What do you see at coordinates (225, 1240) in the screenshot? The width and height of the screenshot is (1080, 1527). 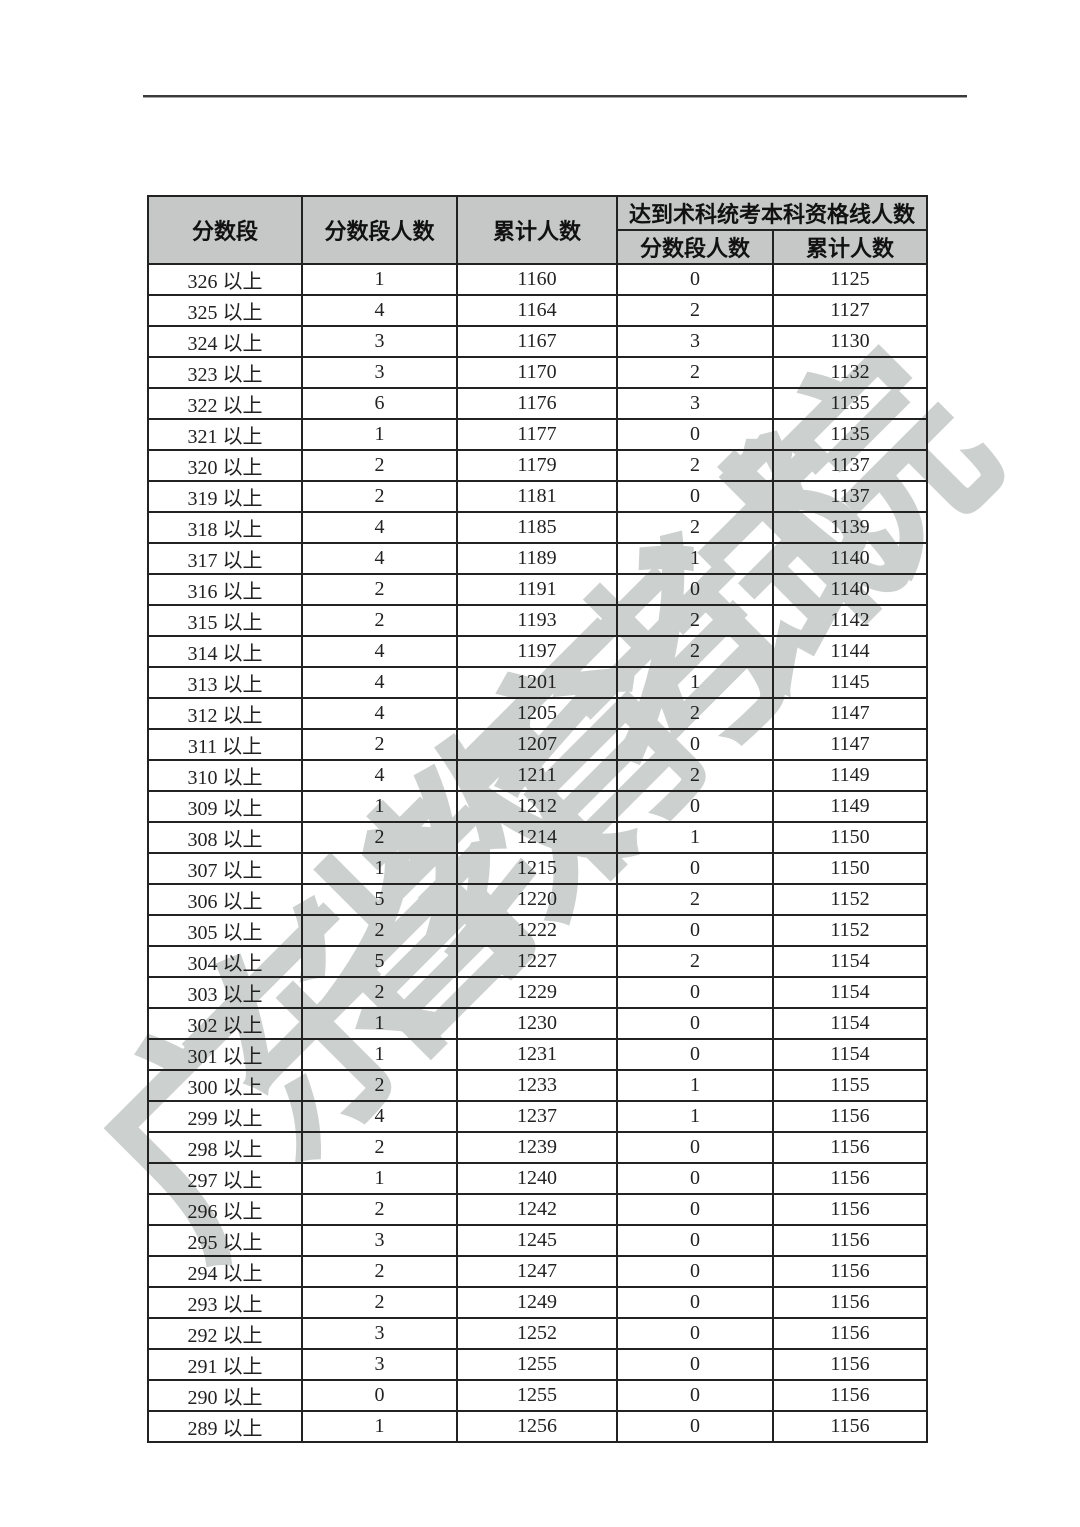 I see `cell-score-range: 295 以上` at bounding box center [225, 1240].